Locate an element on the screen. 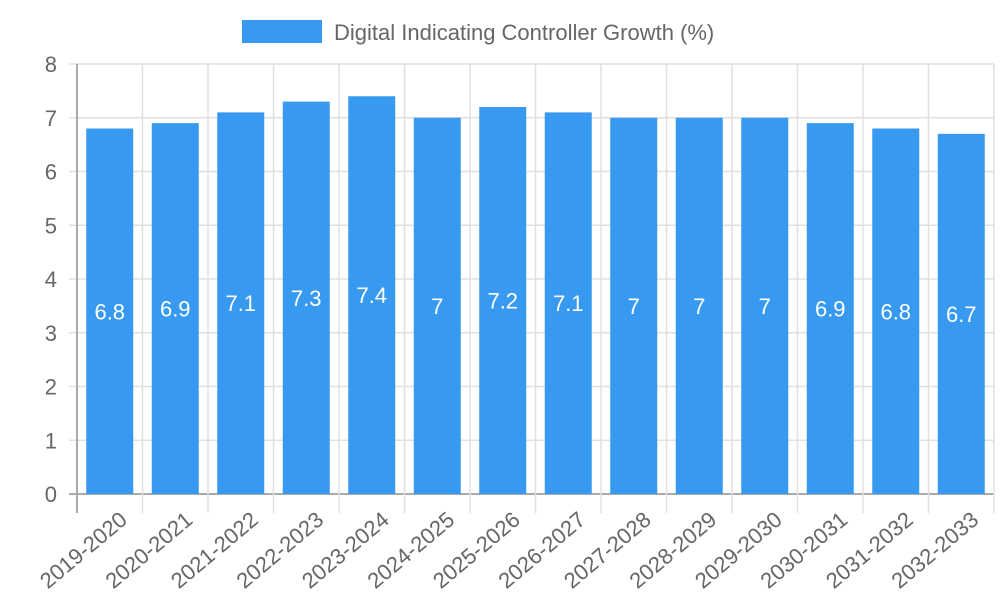 This screenshot has width=1000, height=605. legend-label: Digital Indicating Controller Growth (%) is located at coordinates (524, 32).